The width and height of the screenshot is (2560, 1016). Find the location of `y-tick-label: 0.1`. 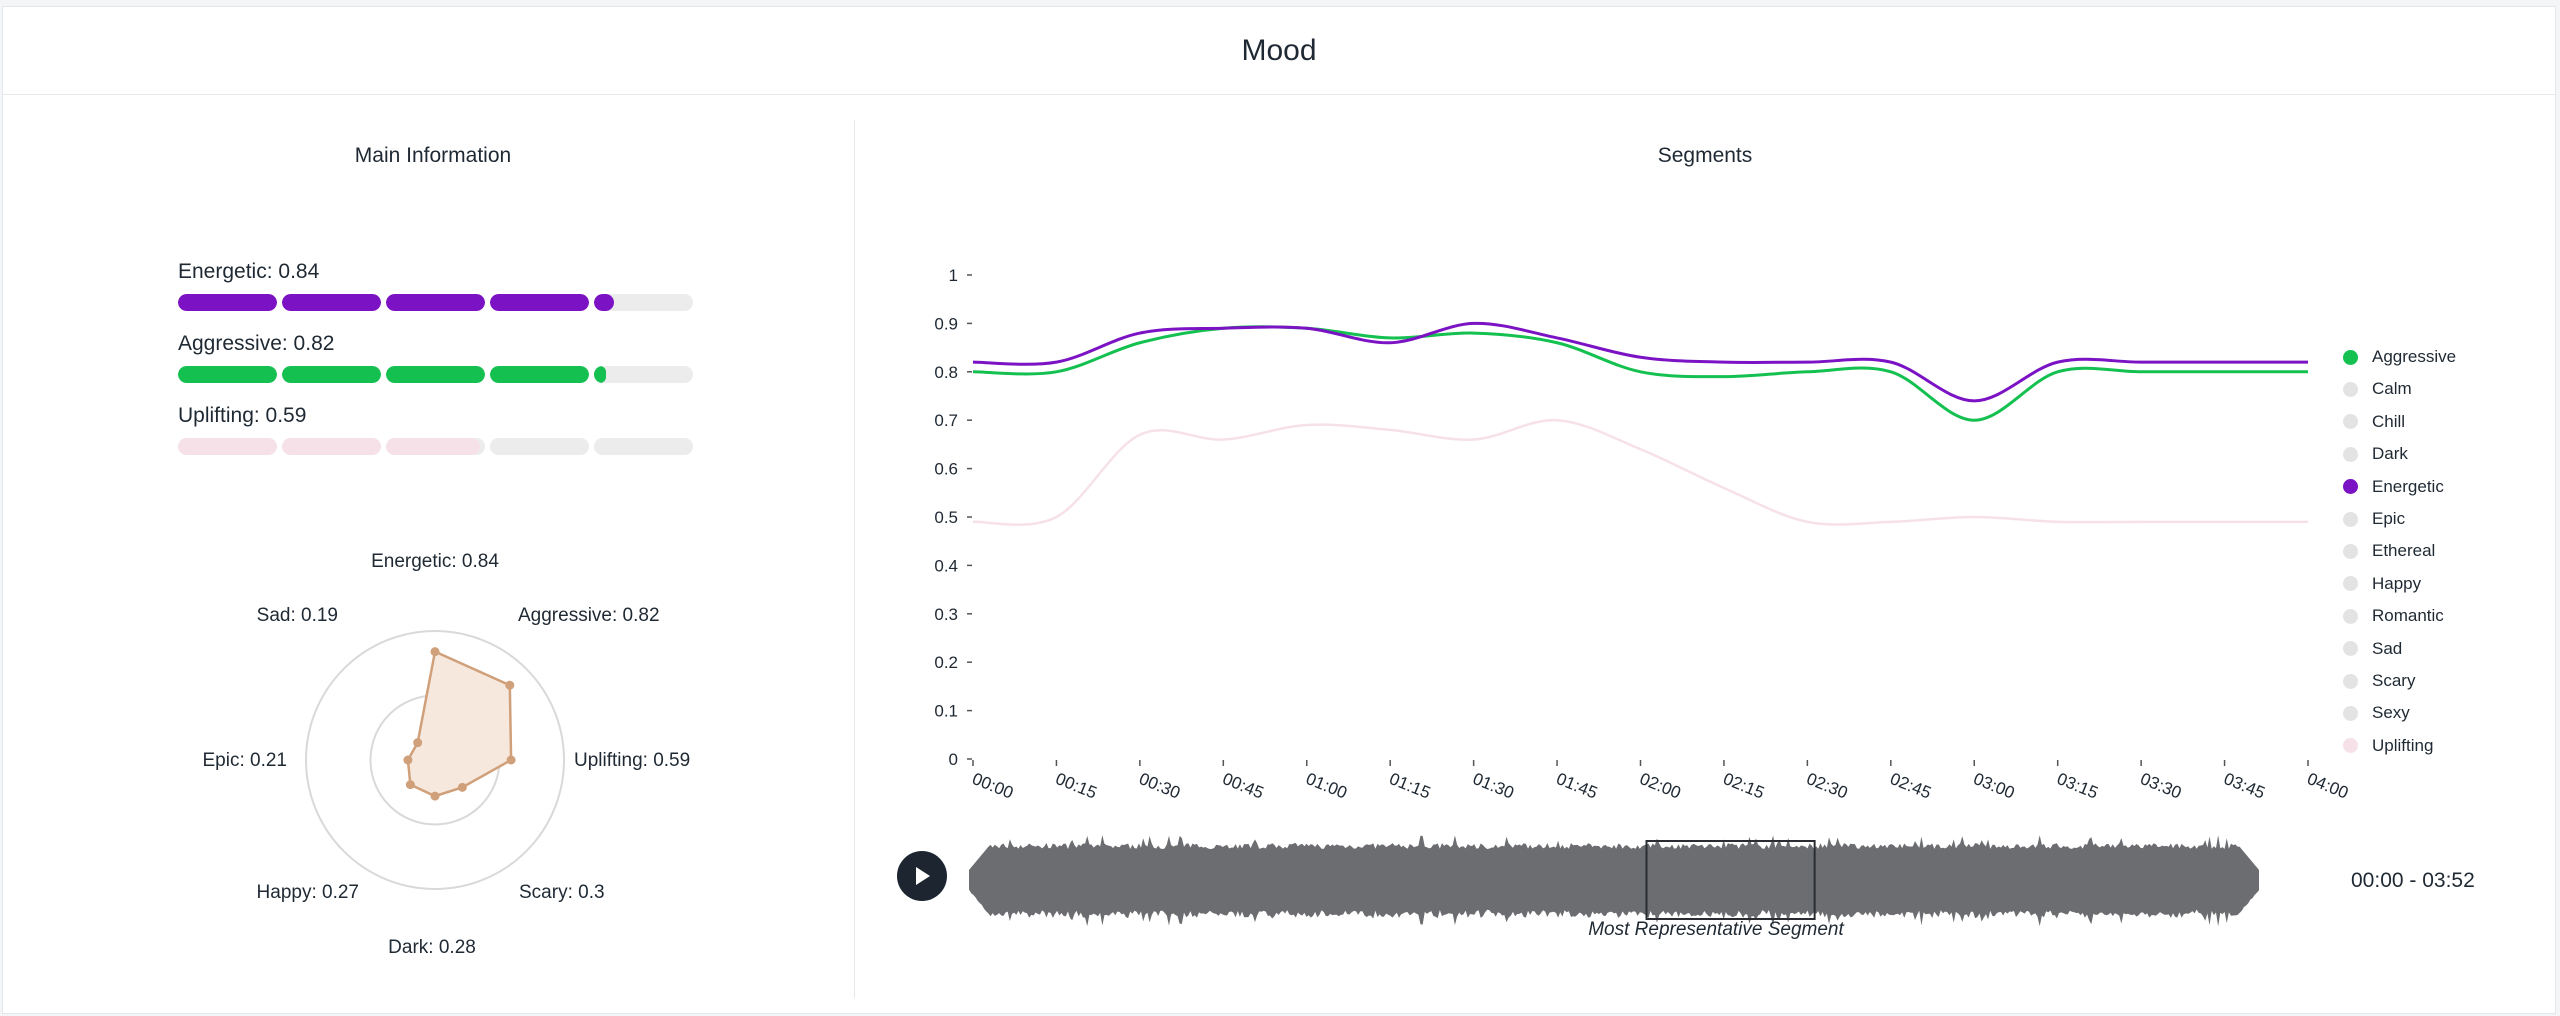

y-tick-label: 0.1 is located at coordinates (946, 711).